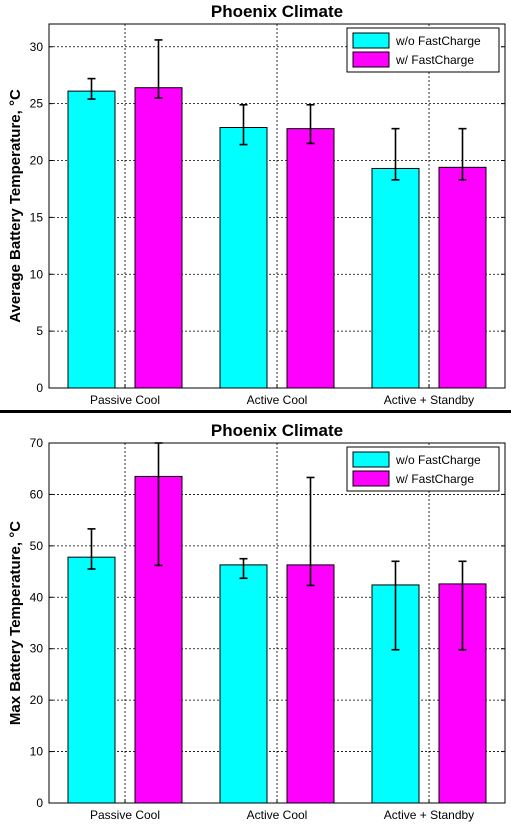  I want to click on y-tick-label: 50, so click(37, 546).